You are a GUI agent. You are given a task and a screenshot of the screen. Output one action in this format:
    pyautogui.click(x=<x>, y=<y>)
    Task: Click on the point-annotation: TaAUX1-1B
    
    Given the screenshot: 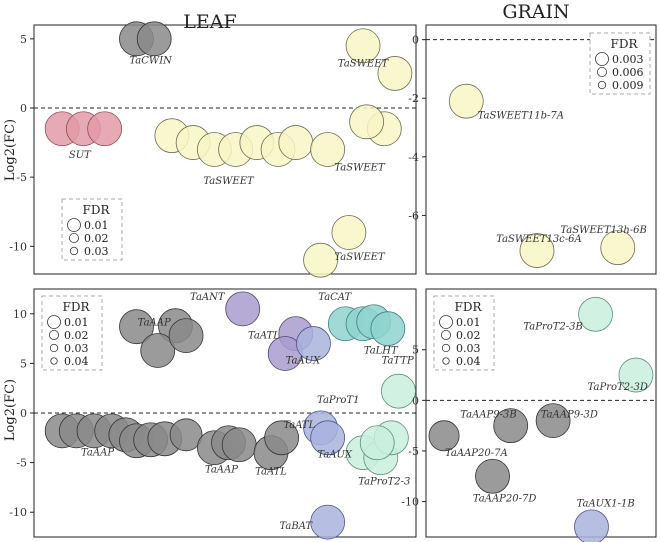 What is the action you would take?
    pyautogui.click(x=606, y=504)
    